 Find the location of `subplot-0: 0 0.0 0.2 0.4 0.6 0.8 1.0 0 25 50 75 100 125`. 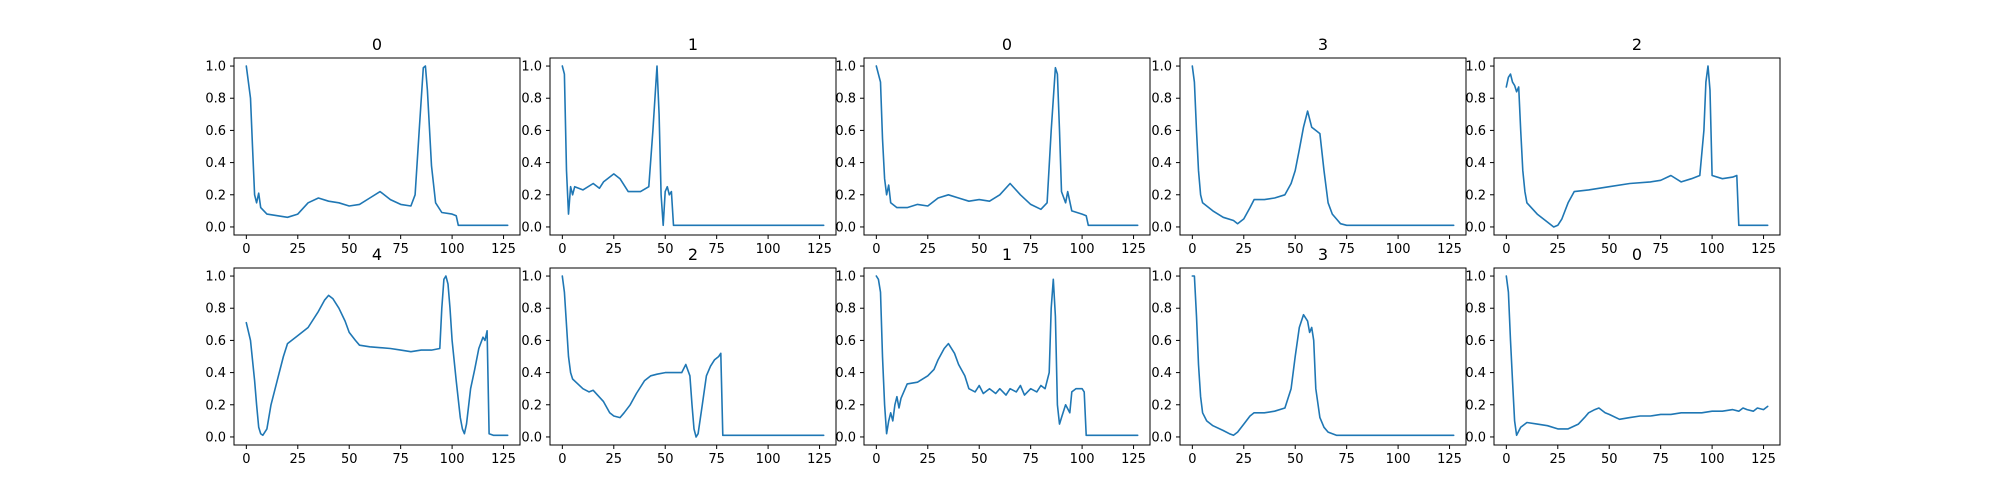

subplot-0: 0 0.0 0.2 0.4 0.6 0.8 1.0 0 25 50 75 100 125 is located at coordinates (363, 146).